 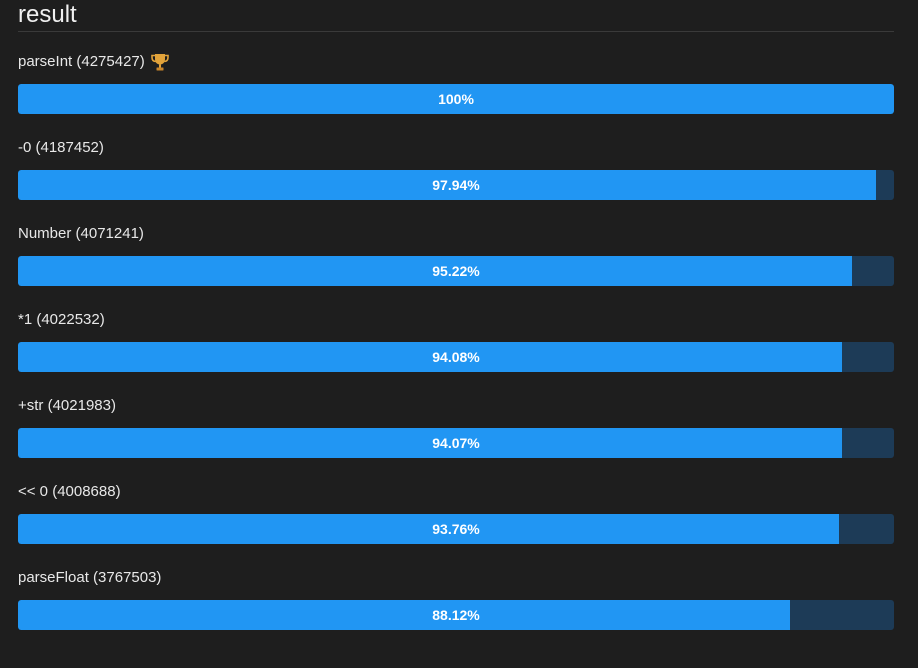 I want to click on result-item: Number (4071241) 95.22%, so click(x=456, y=266).